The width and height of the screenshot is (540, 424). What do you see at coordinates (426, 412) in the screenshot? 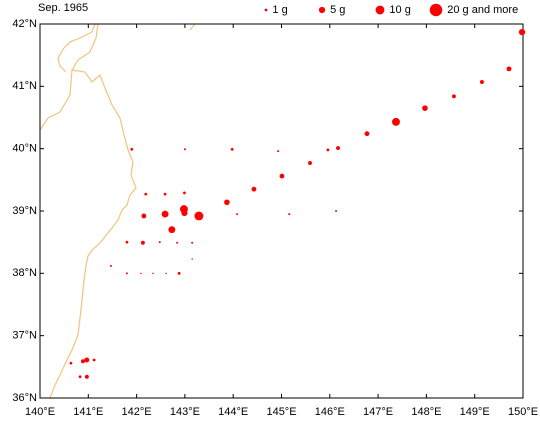
I see `x-tick-label: 148°E` at bounding box center [426, 412].